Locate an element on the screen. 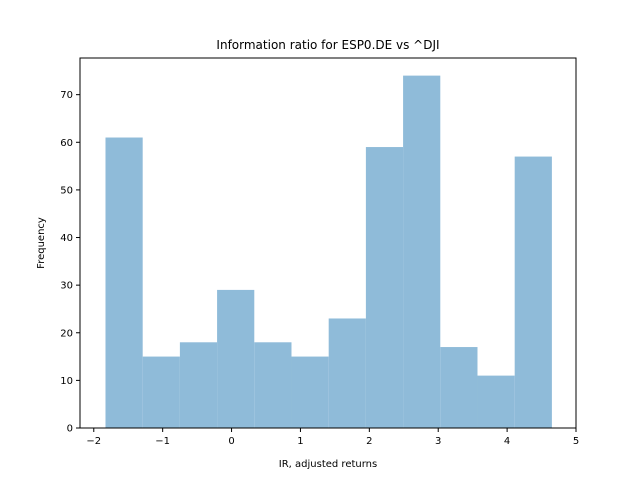 The width and height of the screenshot is (640, 480). y-tick-label: 60 is located at coordinates (66, 143).